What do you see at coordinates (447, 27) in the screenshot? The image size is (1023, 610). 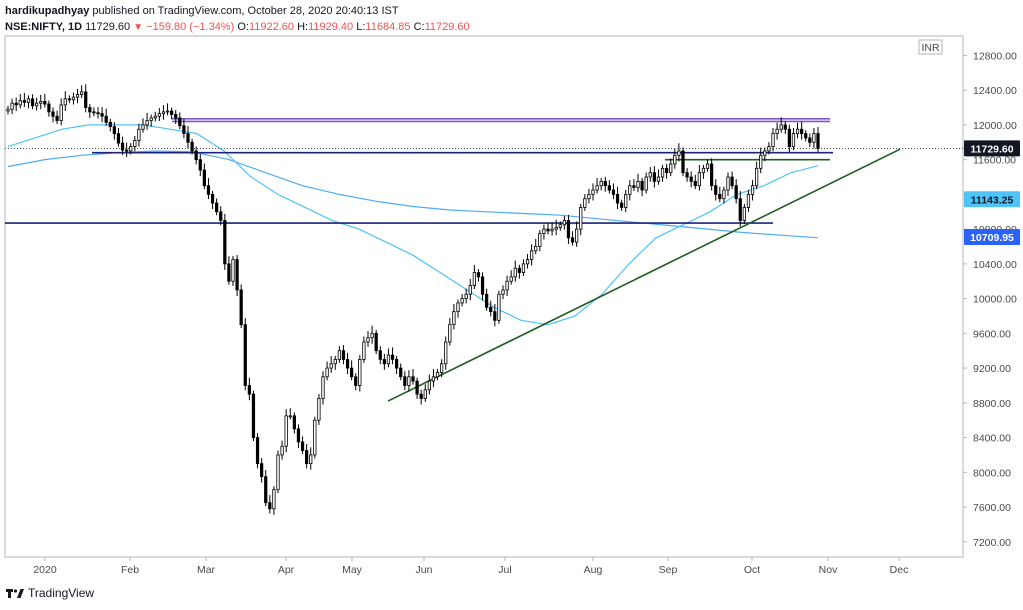 I see `close-value: 11729.60` at bounding box center [447, 27].